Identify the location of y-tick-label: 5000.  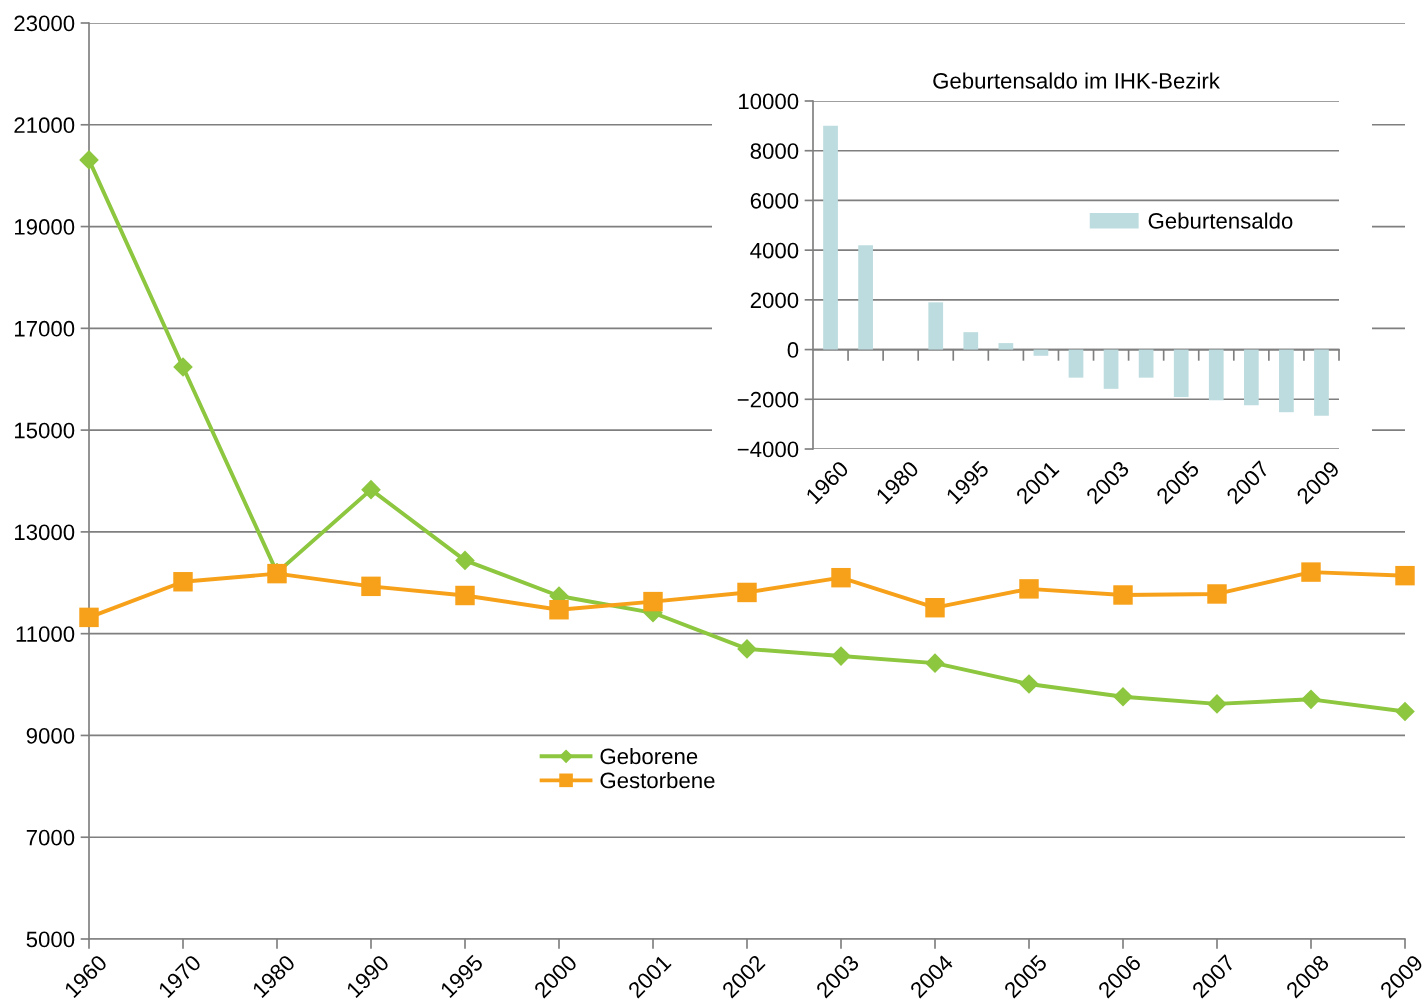
(50, 939).